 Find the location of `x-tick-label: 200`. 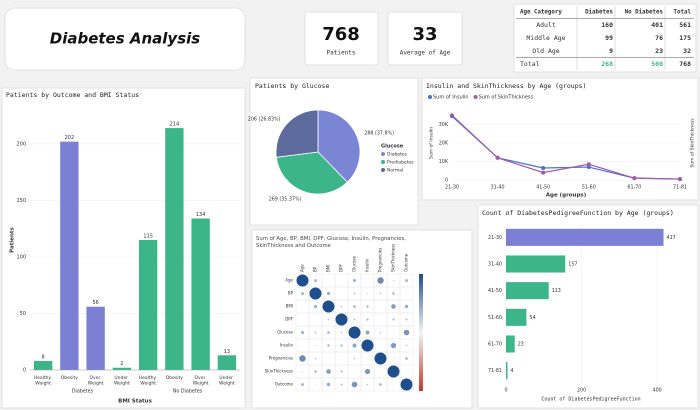

x-tick-label: 200 is located at coordinates (581, 391).